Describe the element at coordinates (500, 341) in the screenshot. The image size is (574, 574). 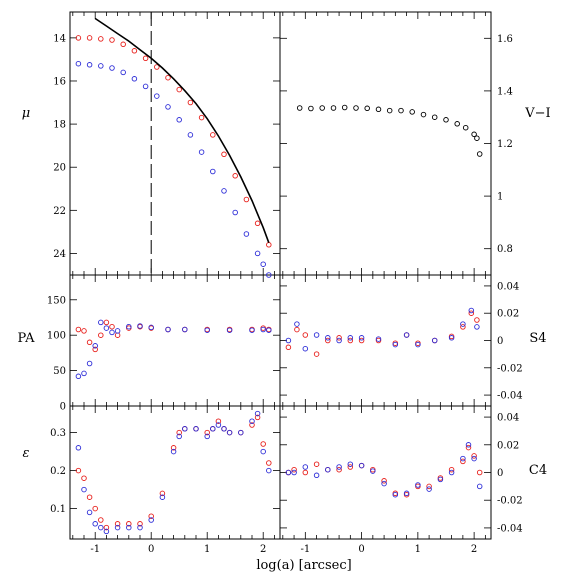
I see `y-tick-label: 0` at that location.